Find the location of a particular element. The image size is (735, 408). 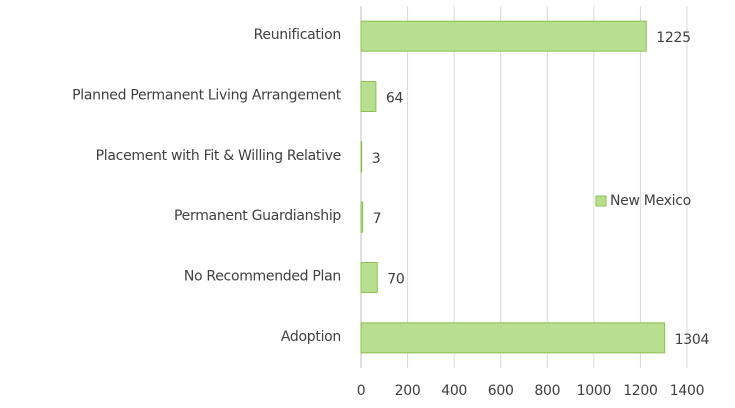

legend-swatch is located at coordinates (601, 201).